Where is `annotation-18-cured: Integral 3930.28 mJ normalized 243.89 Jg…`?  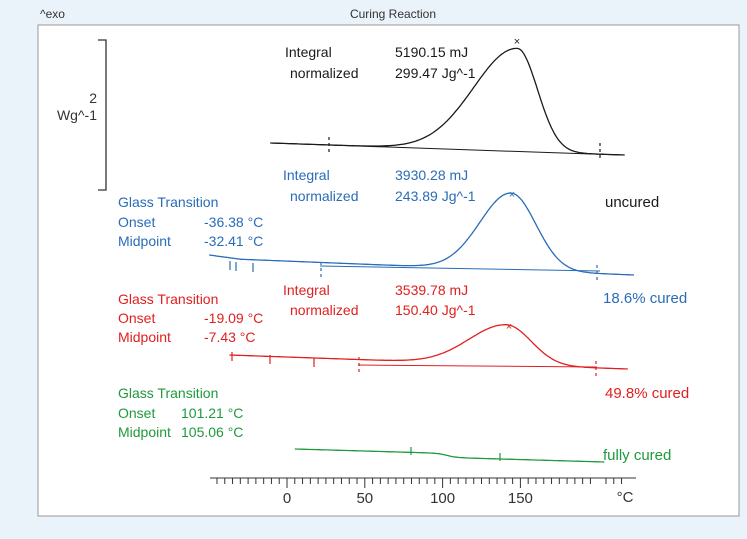 annotation-18-cured: Integral 3930.28 mJ normalized 243.89 Jg… is located at coordinates (297, 208).